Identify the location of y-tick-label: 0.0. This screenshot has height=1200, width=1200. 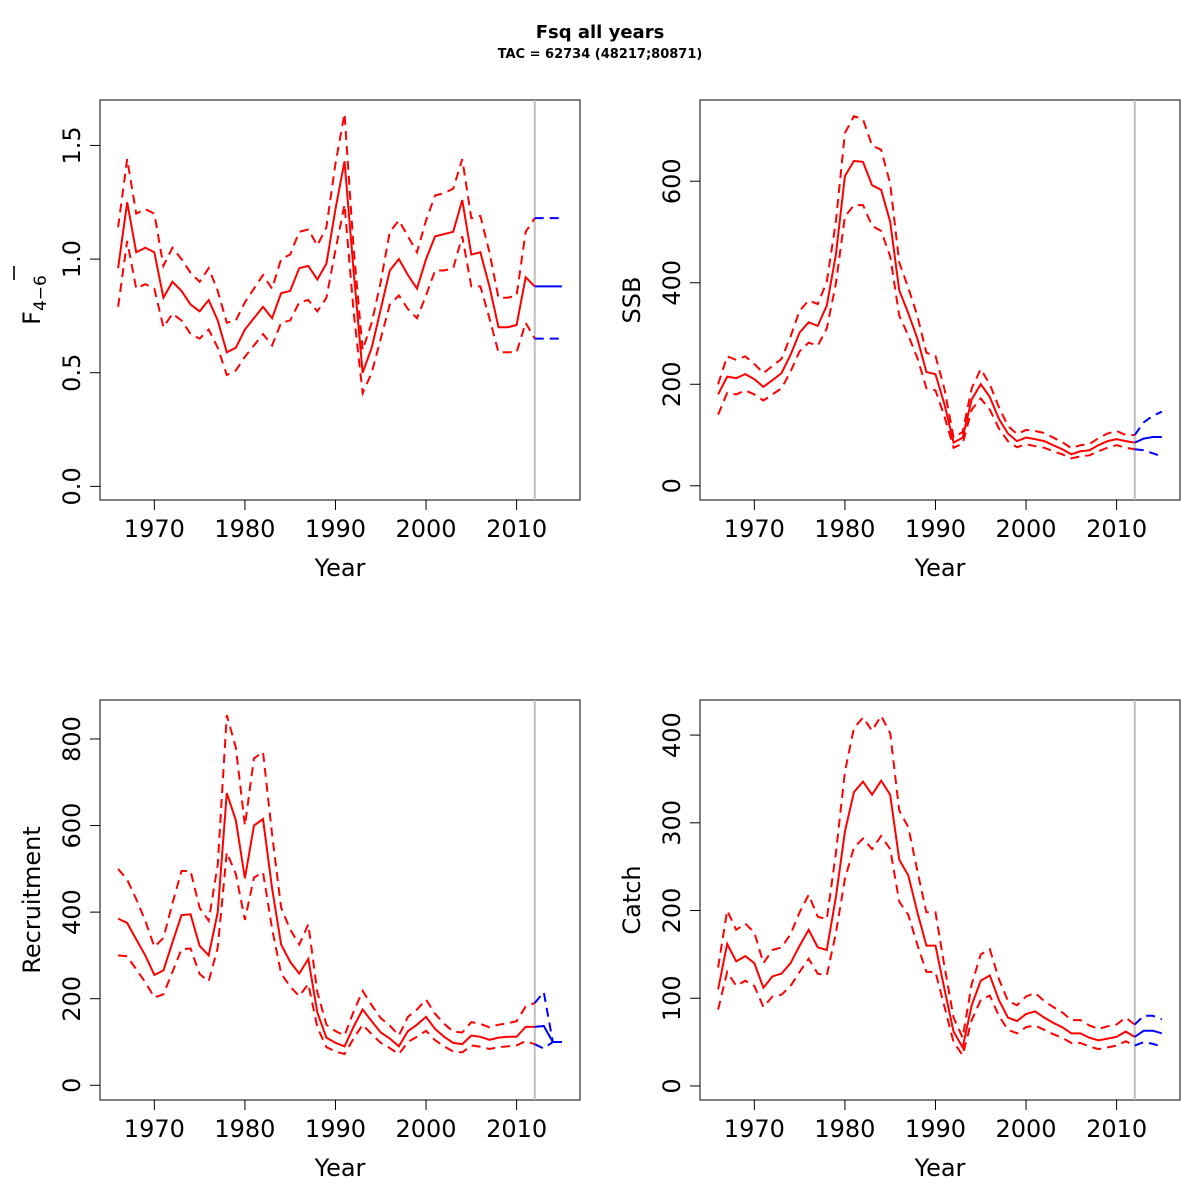
(72, 486).